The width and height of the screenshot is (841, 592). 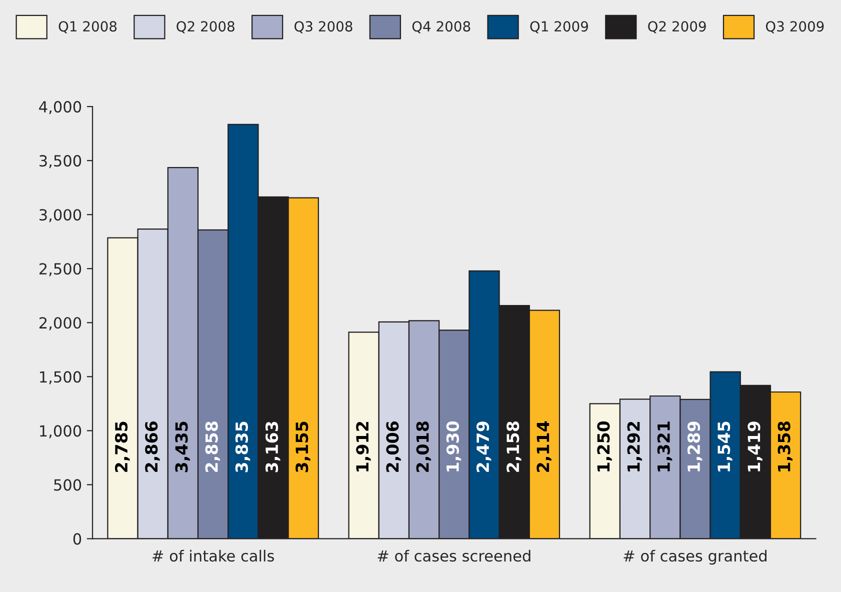 What do you see at coordinates (323, 27) in the screenshot?
I see `legend-label: Q3 2008` at bounding box center [323, 27].